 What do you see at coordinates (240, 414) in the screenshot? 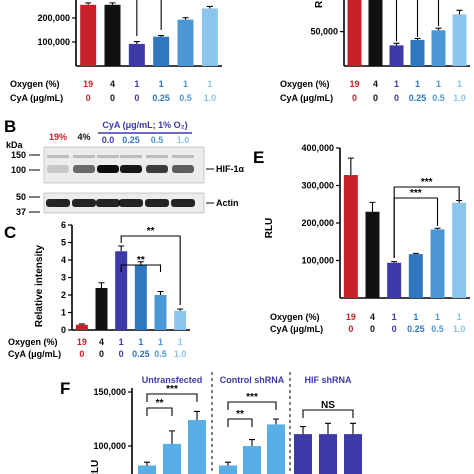
I see `significance-label-F: **` at bounding box center [240, 414].